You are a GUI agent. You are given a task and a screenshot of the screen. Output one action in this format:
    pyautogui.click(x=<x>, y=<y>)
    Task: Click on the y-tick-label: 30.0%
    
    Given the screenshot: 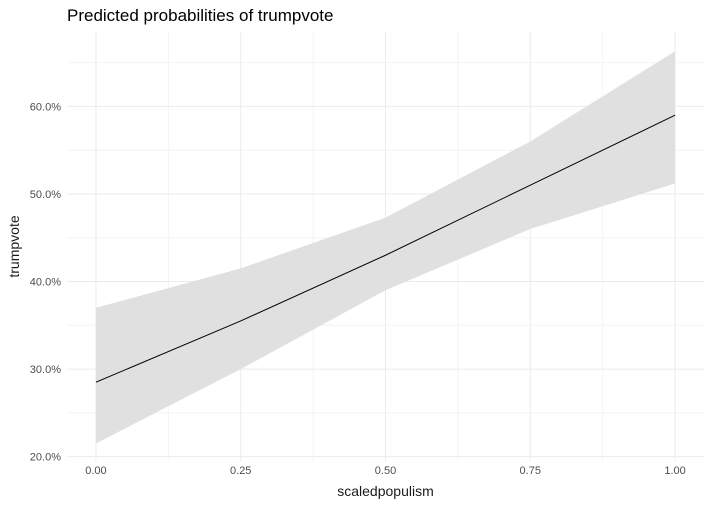 What is the action you would take?
    pyautogui.click(x=45, y=370)
    